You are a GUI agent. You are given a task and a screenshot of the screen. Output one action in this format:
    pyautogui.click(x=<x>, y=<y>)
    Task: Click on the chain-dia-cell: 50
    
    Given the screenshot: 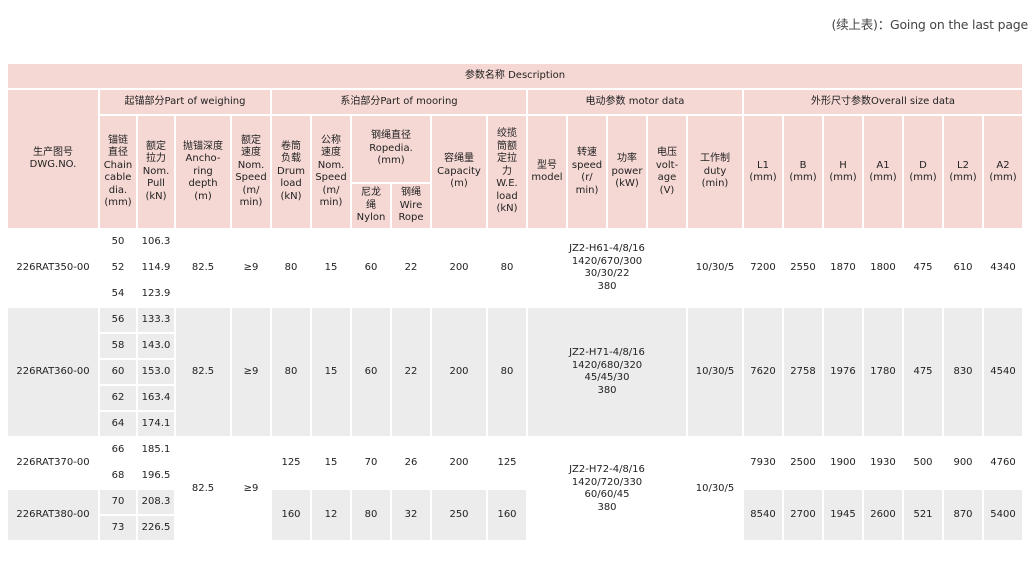 What is the action you would take?
    pyautogui.click(x=119, y=243)
    